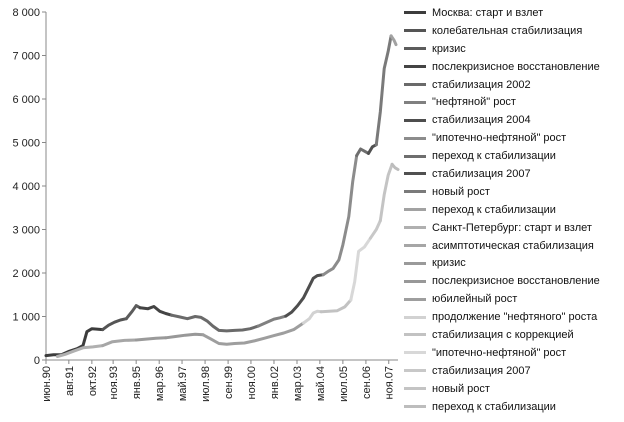  I want to click on y-tick-label: 1 000, so click(26, 318).